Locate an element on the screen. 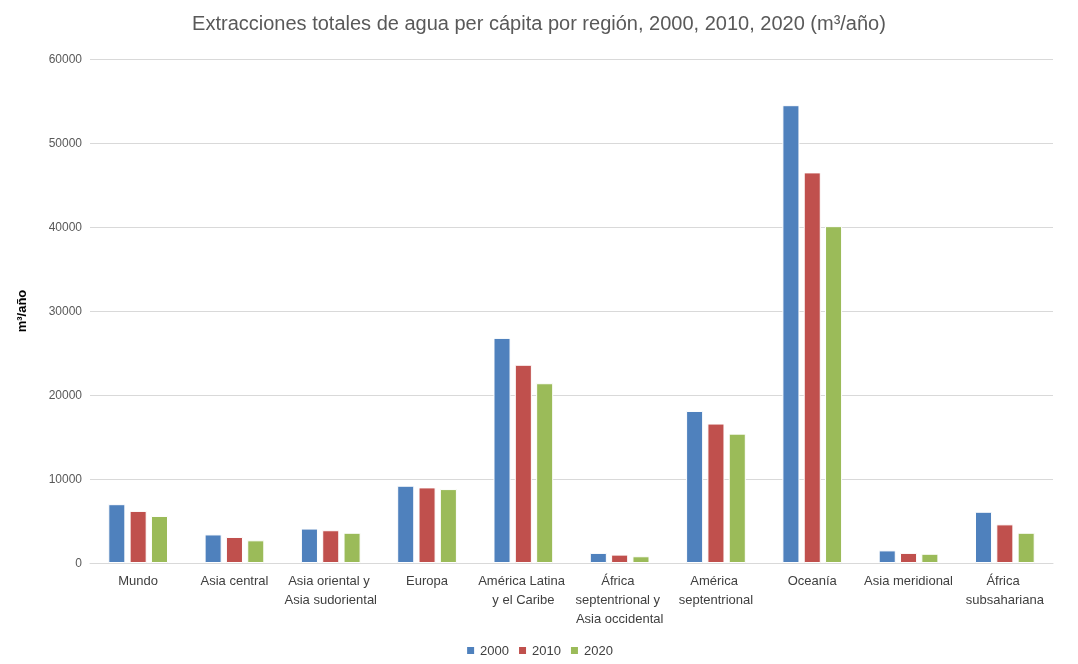 Image resolution: width=1078 pixels, height=664 pixels. y-tick-label: 50000 is located at coordinates (65, 143).